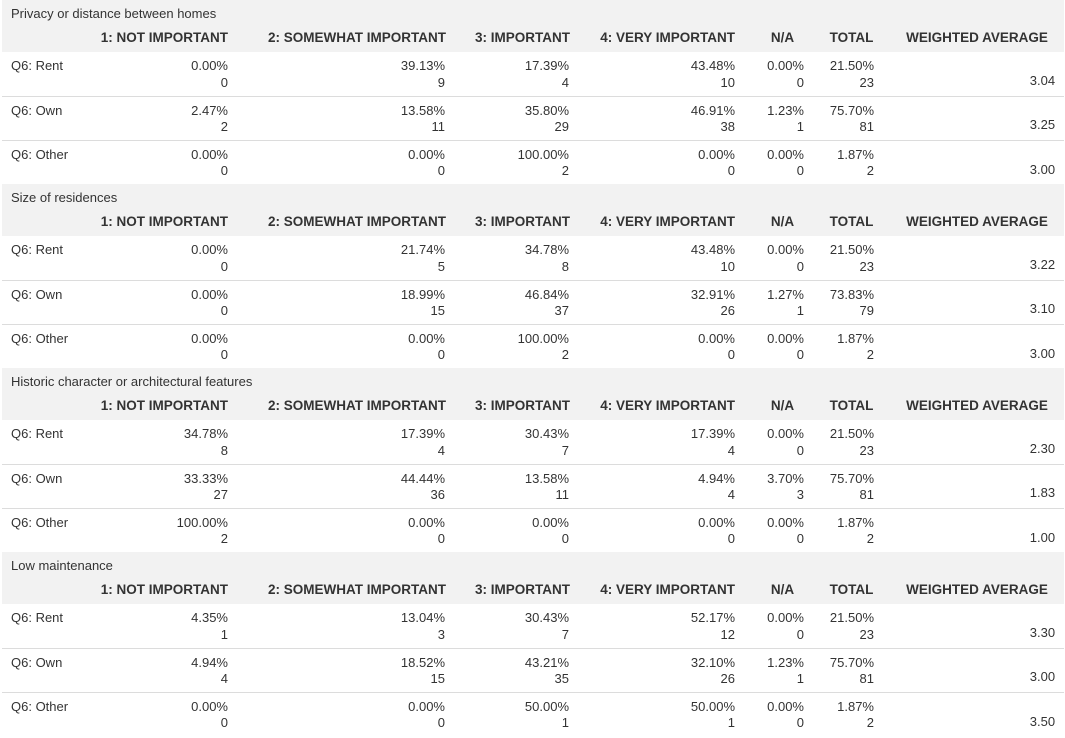  What do you see at coordinates (422, 433) in the screenshot?
I see `cell-percent: 17.39%` at bounding box center [422, 433].